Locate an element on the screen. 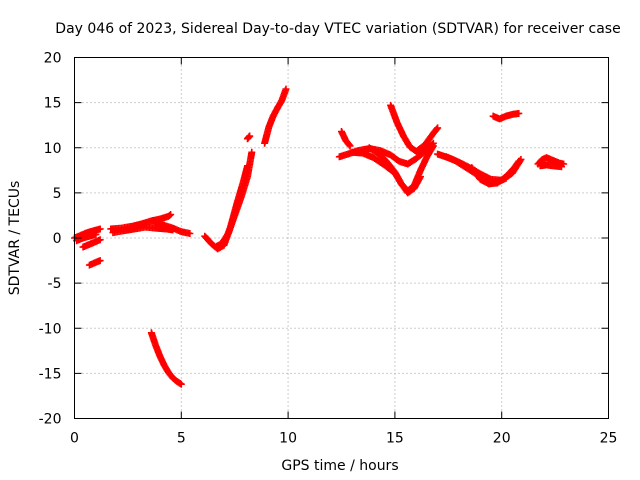  y-tick-label: 15 is located at coordinates (53, 104).